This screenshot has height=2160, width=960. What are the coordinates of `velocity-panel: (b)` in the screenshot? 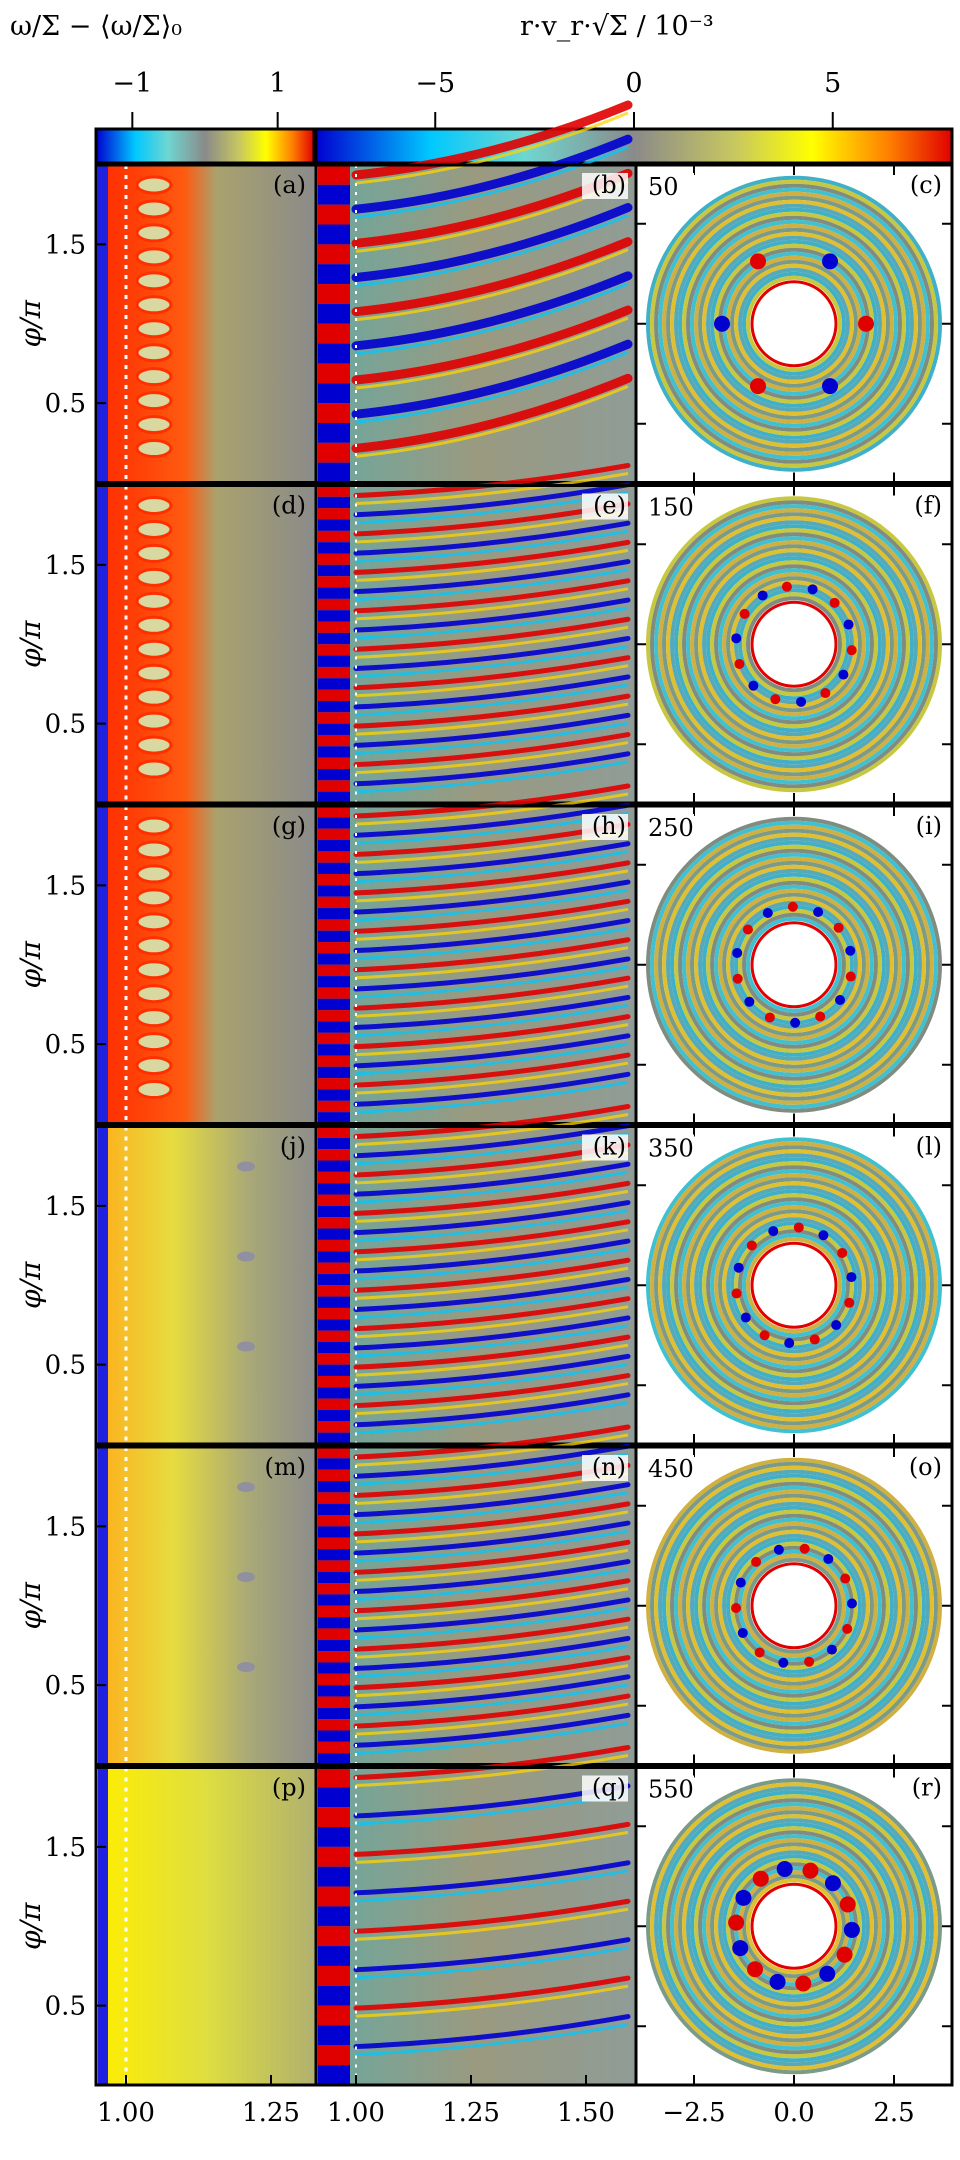 It's located at (476, 292).